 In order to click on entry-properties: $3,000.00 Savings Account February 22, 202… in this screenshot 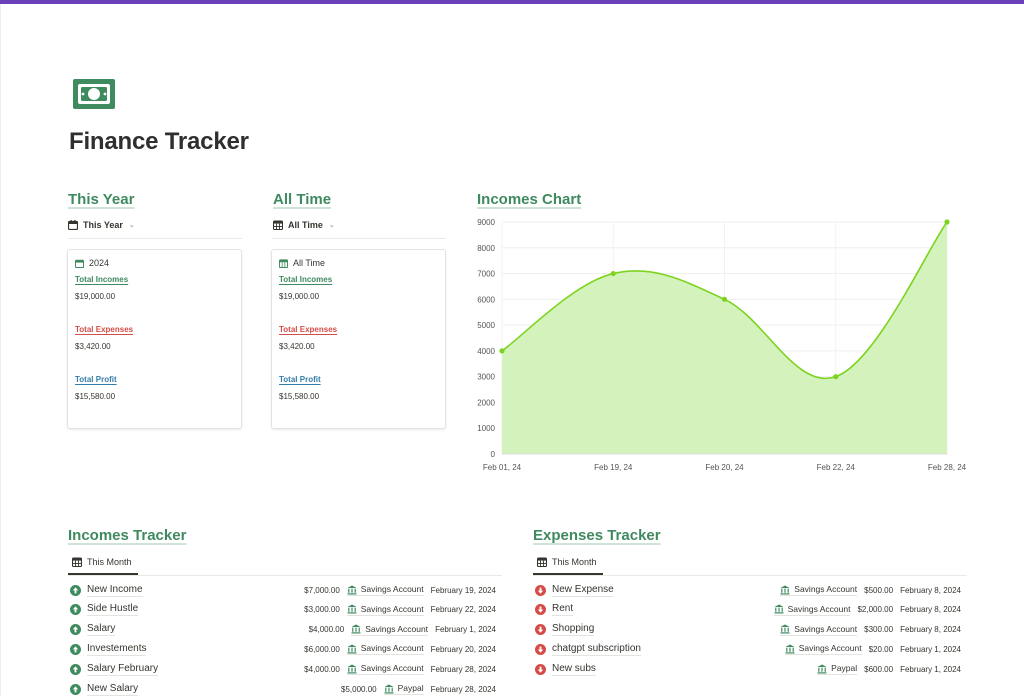, I will do `click(400, 610)`.